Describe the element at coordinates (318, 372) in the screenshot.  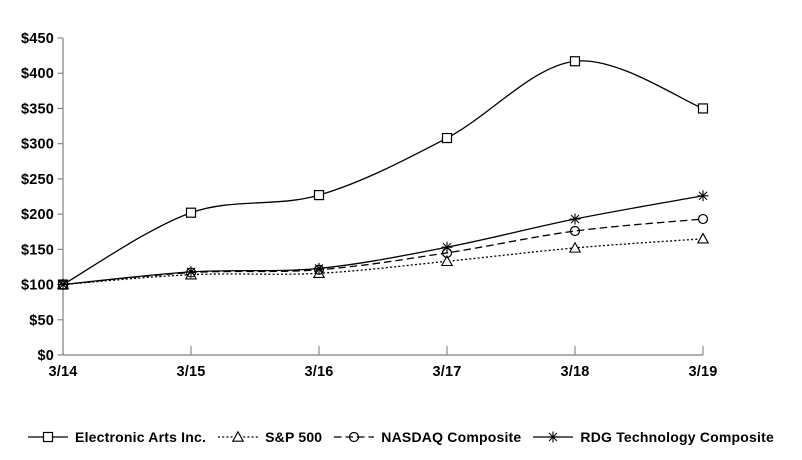
I see `x-axis-tick-label: 3/16` at that location.